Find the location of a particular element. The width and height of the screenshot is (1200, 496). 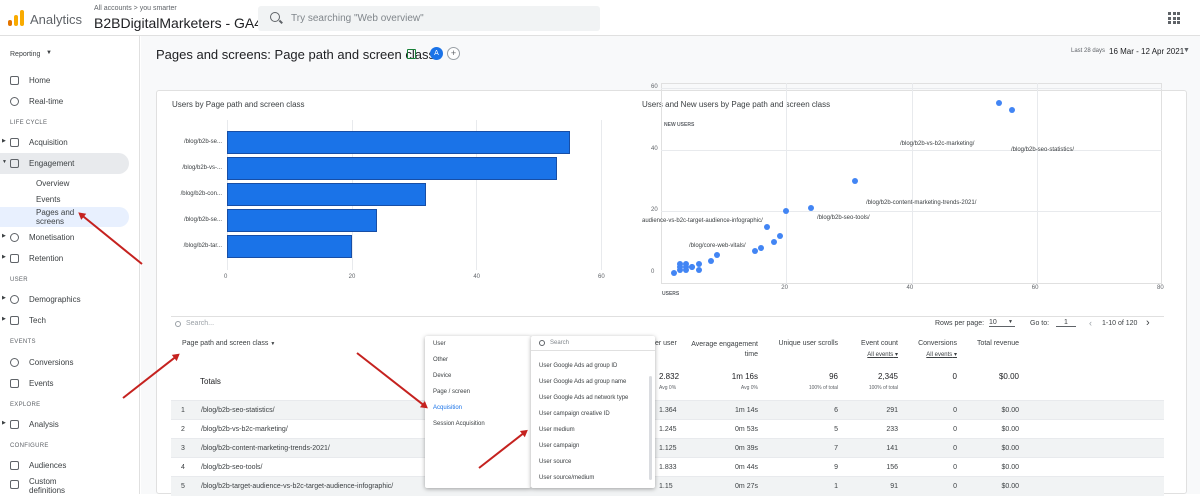

menu-scrollbar is located at coordinates (650, 428).